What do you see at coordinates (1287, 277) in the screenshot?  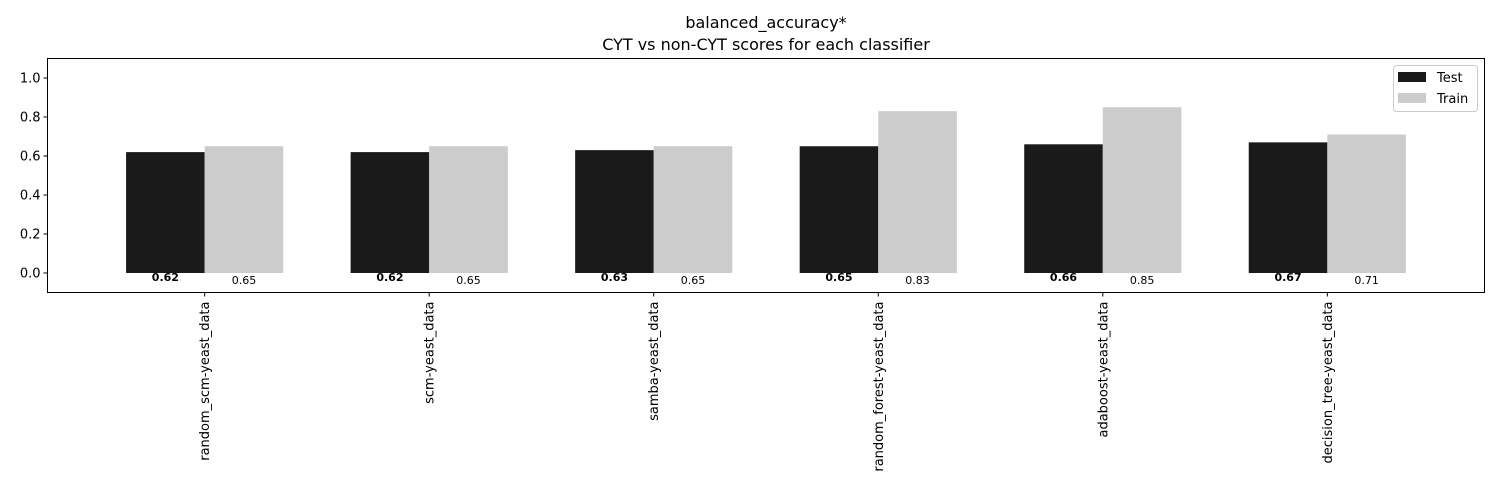 I see `data-label-test-5: 0.67` at bounding box center [1287, 277].